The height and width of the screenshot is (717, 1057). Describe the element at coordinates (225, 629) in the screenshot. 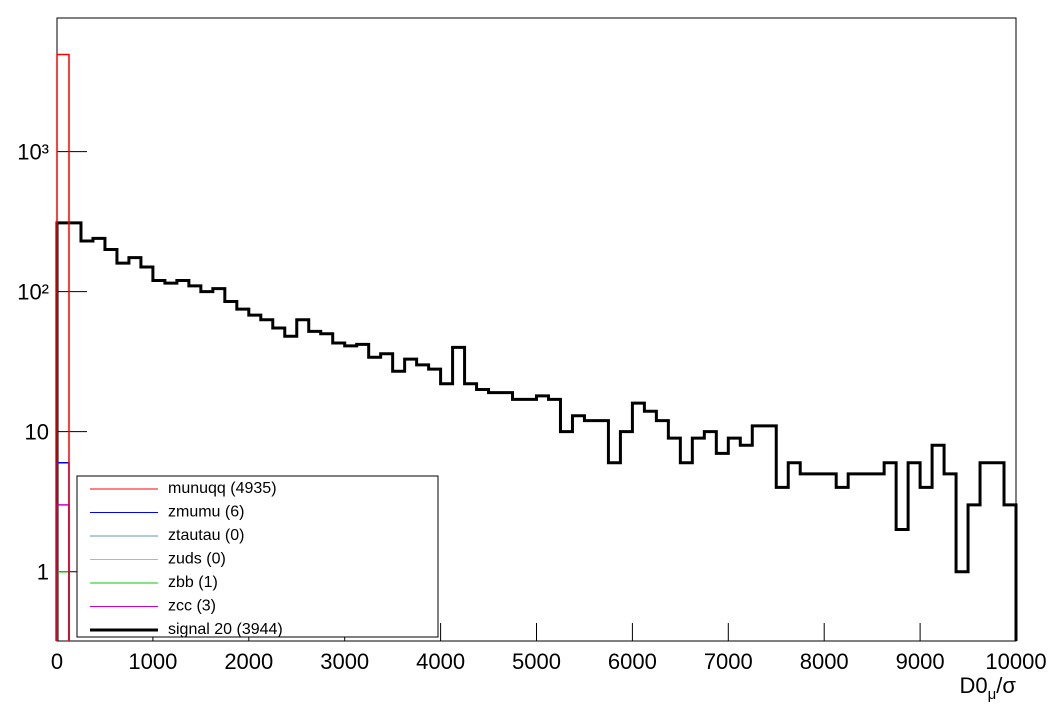

I see `legend-label: signal 20 (3944)` at that location.